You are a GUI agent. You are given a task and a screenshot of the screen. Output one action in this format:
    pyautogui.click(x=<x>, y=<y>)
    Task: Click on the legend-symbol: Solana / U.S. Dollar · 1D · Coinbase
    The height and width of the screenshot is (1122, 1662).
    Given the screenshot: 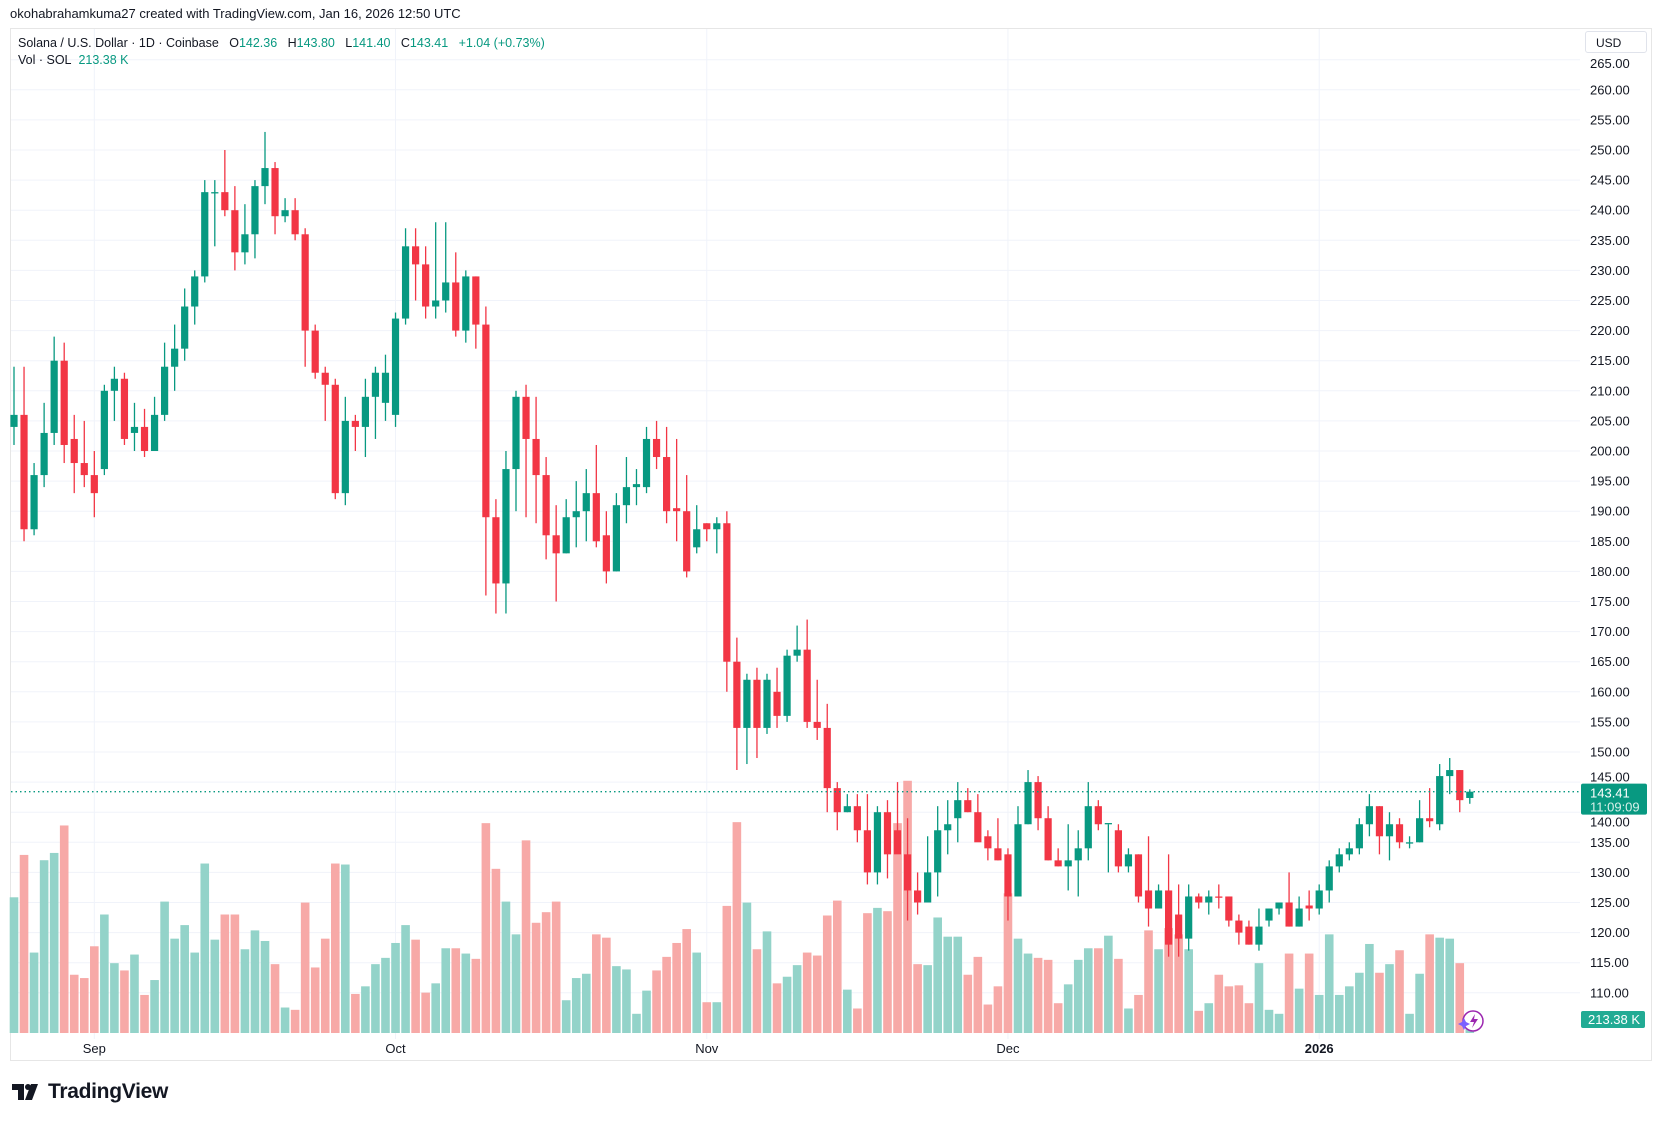 What is the action you would take?
    pyautogui.click(x=118, y=43)
    